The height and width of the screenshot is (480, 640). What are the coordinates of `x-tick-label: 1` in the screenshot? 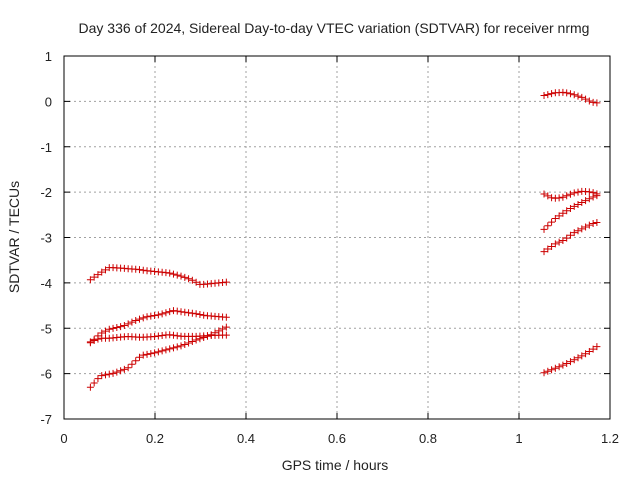 It's located at (518, 438).